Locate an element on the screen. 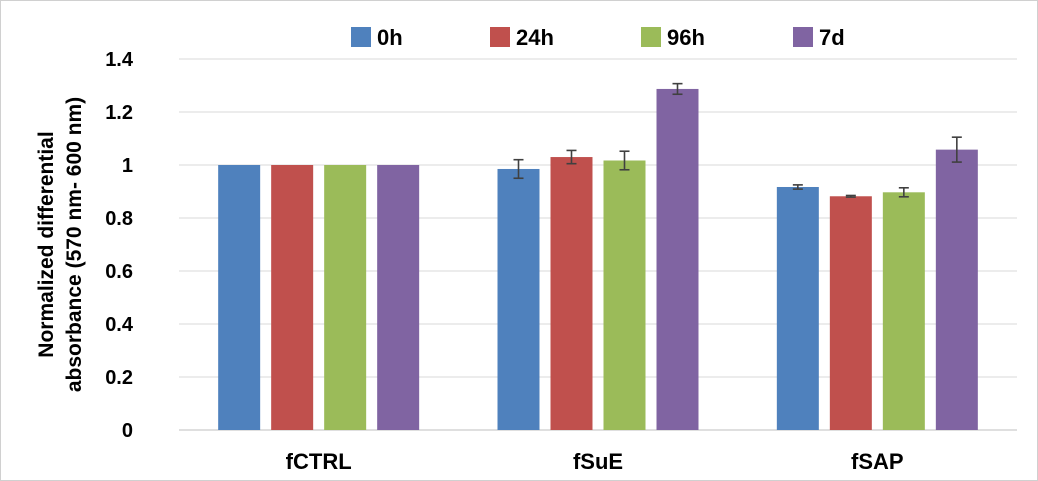  bar-fCTRL-0h is located at coordinates (239, 297).